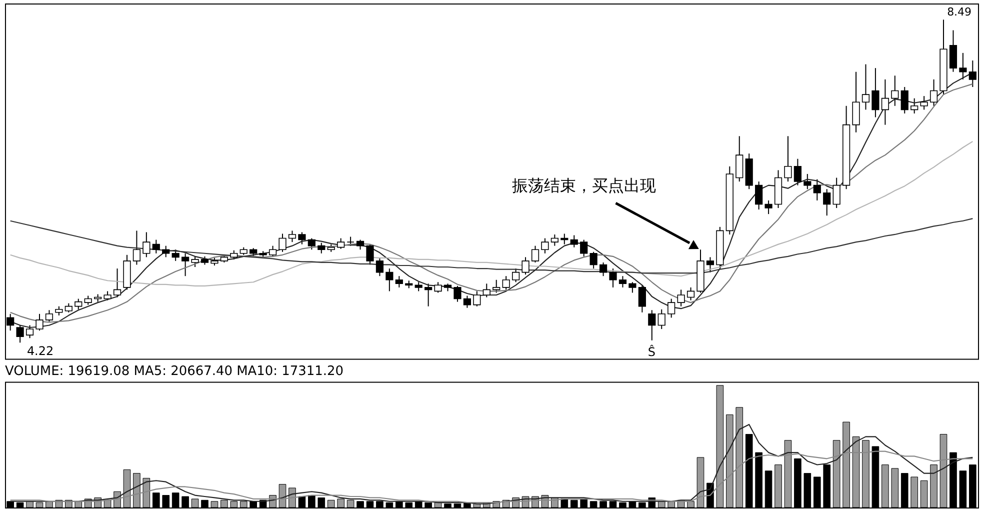 This screenshot has height=526, width=983. I want to click on text: Ŝ, so click(652, 351).